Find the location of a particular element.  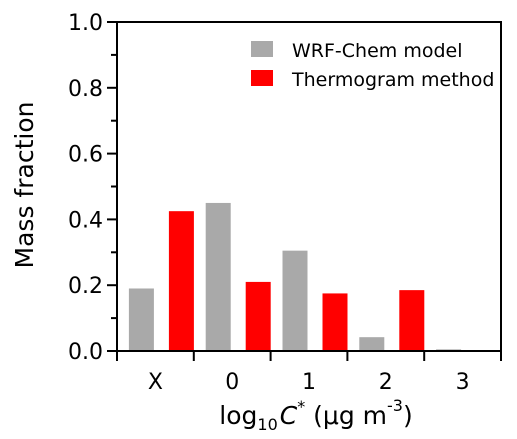

y-tick-label: 1.0 is located at coordinates (85, 23).